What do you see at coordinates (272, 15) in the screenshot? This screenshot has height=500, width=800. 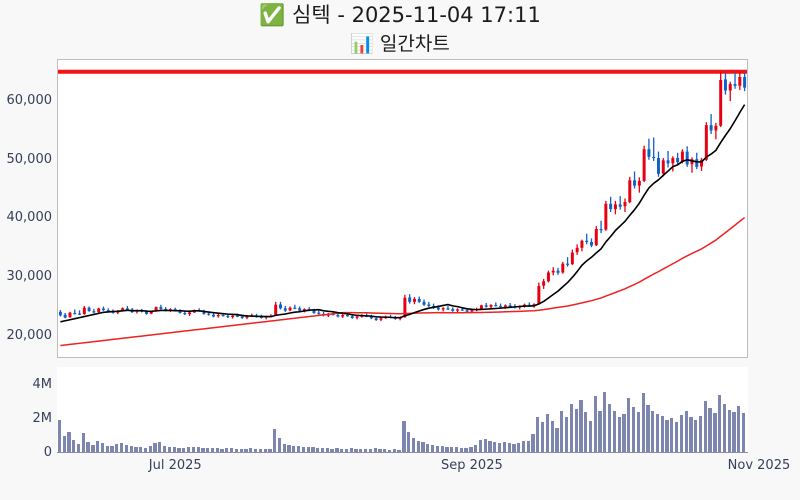 I see `white-check-mark-icon: ✅` at bounding box center [272, 15].